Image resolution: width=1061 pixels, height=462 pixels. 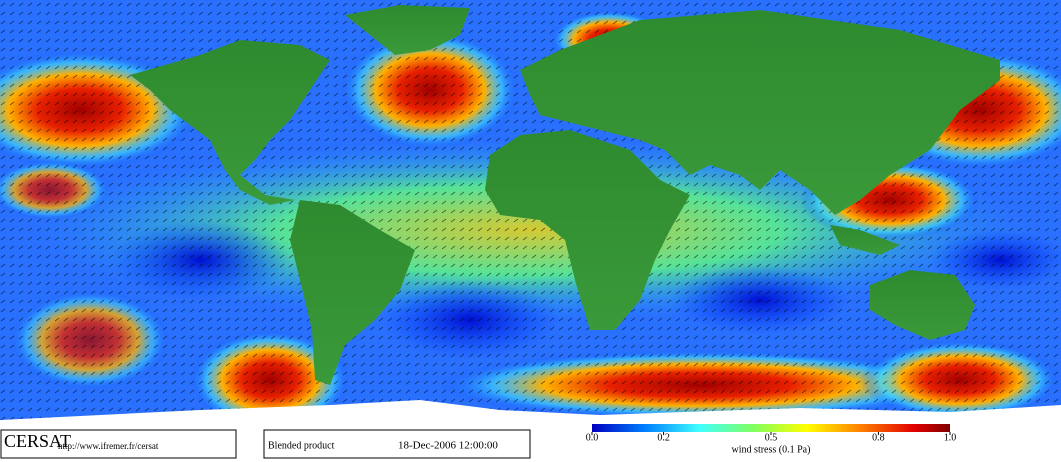 I want to click on date: 18-Dec-2006 12:00:00, so click(x=448, y=446).